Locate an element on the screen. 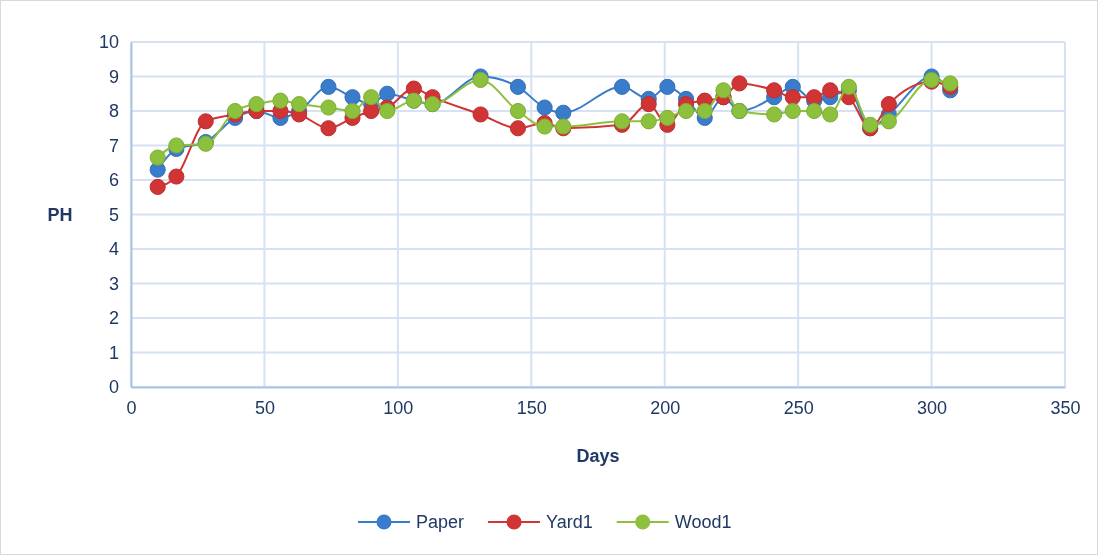 Image resolution: width=1099 pixels, height=556 pixels. x-tick-label: 50 is located at coordinates (264, 407).